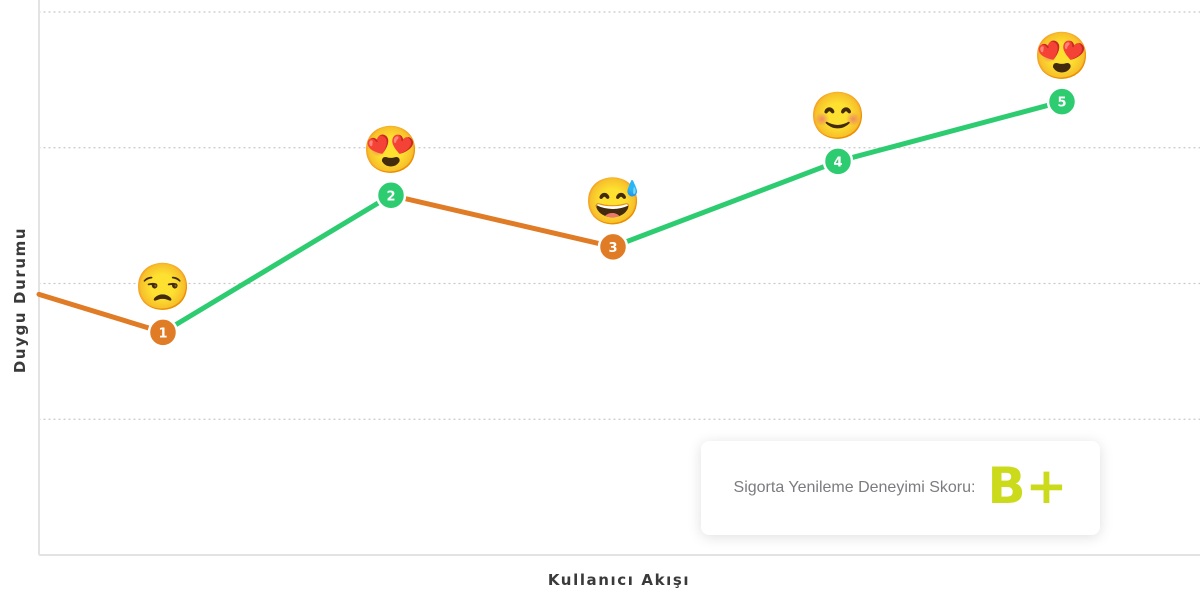 This screenshot has height=600, width=1200. I want to click on point-emoji: 😊, so click(837, 115).